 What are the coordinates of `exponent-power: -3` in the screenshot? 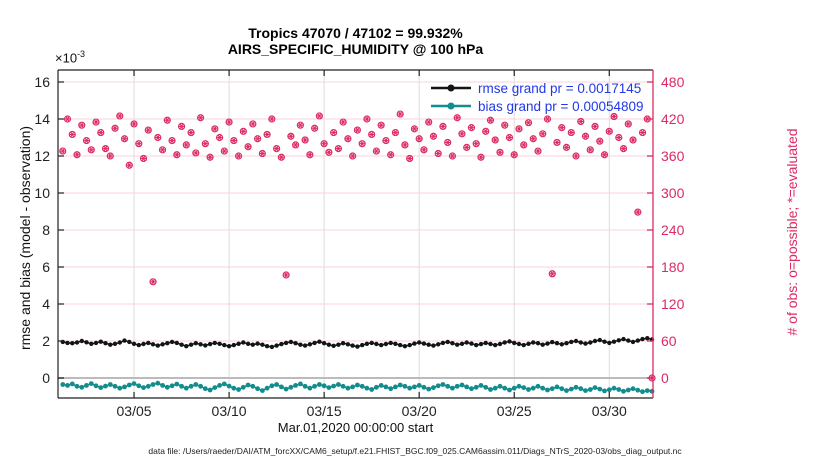 It's located at (81, 54).